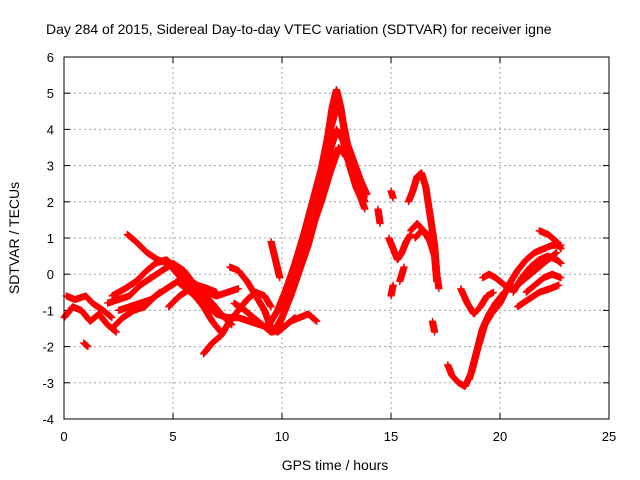  I want to click on x-tick-label: 0, so click(63, 436).